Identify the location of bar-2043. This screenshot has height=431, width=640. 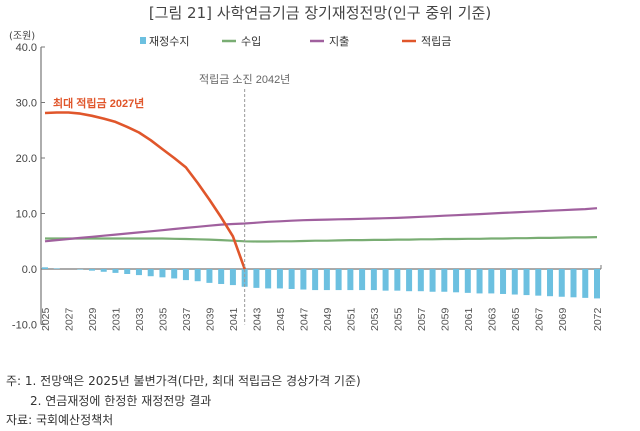
(256, 278).